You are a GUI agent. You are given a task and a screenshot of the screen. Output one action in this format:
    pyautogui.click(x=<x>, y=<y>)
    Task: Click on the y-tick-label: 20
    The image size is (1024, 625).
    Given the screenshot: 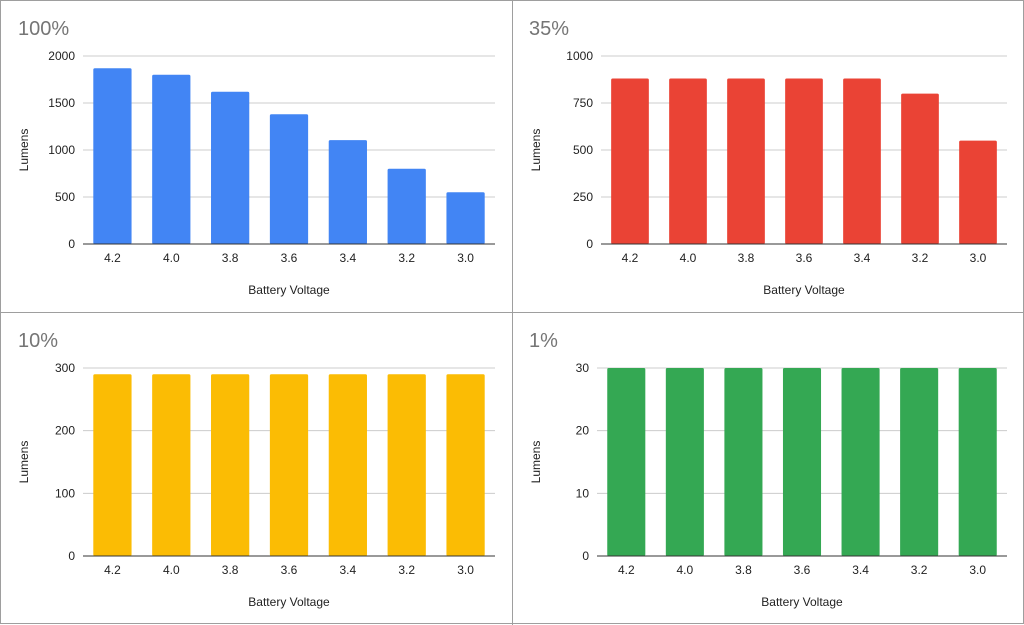 What is the action you would take?
    pyautogui.click(x=583, y=431)
    